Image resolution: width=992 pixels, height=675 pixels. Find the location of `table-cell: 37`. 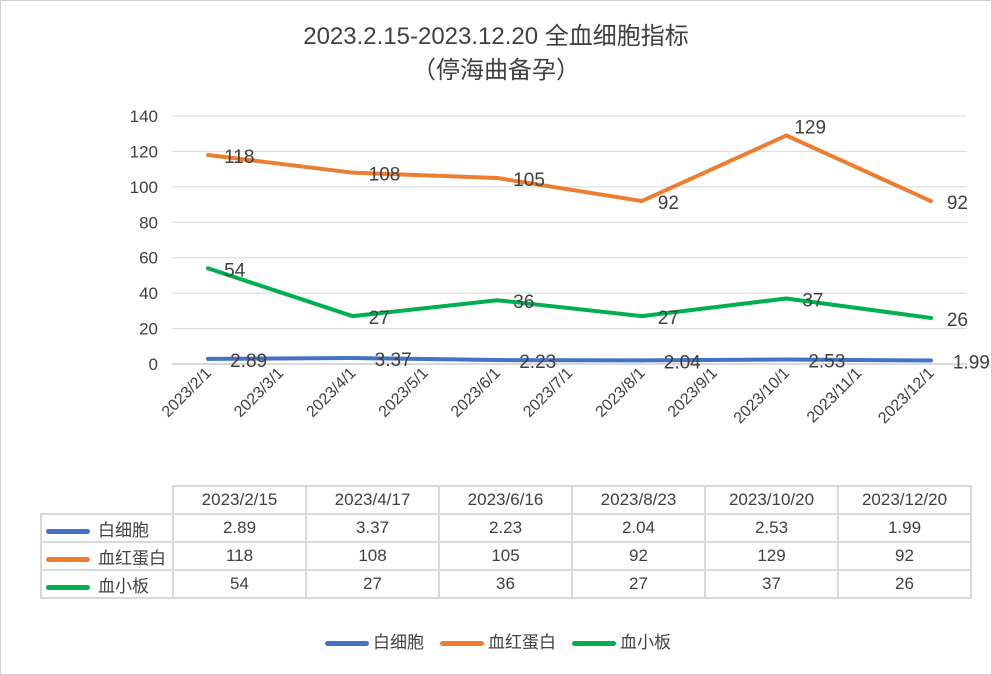

table-cell: 37 is located at coordinates (771, 584).